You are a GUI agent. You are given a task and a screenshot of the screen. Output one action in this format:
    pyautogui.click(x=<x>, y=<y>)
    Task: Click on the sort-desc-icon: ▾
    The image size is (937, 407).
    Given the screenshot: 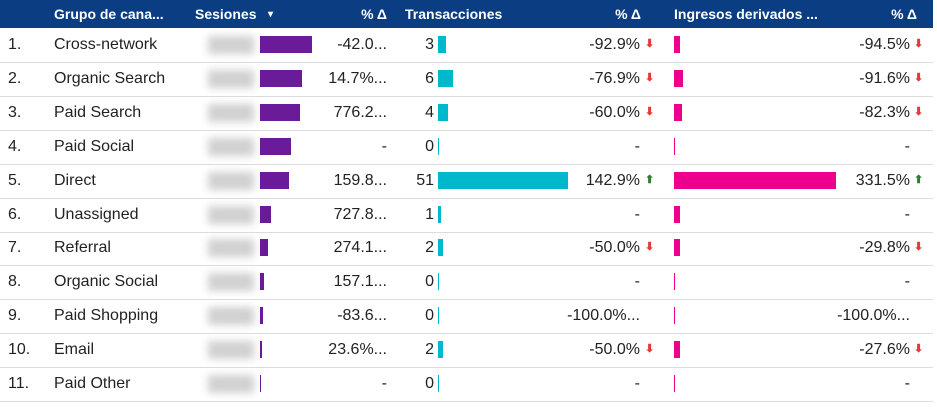 What is the action you would take?
    pyautogui.click(x=271, y=14)
    